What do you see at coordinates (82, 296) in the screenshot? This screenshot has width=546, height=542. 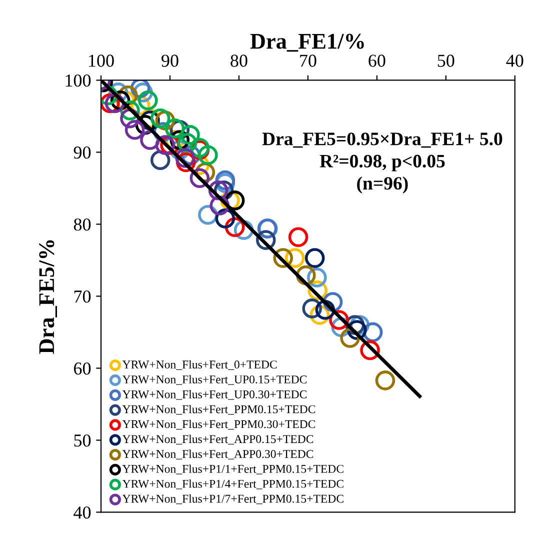 I see `y-tick-label: 70` at bounding box center [82, 296].